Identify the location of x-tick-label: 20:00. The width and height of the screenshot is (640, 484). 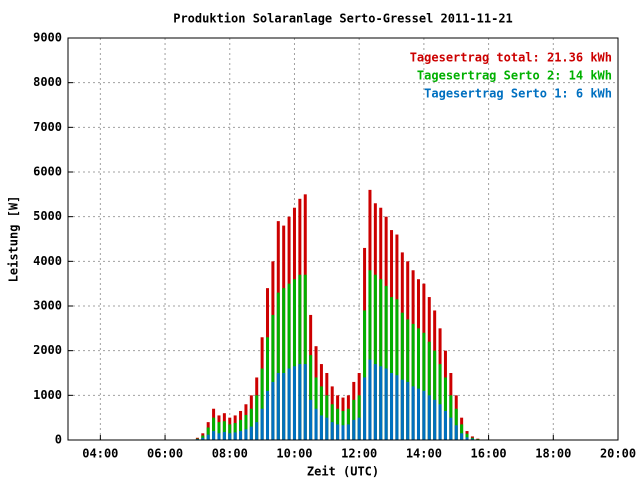
(618, 454).